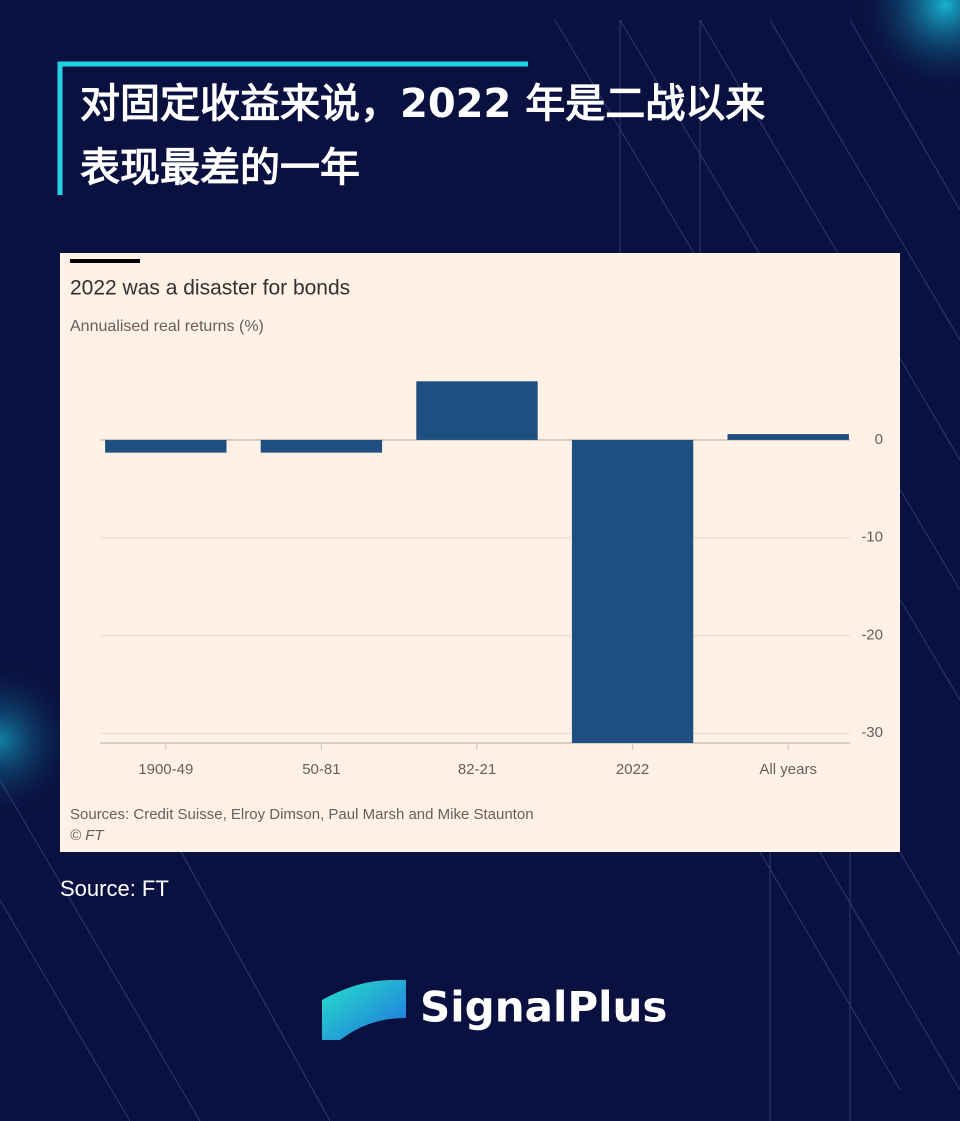 This screenshot has width=960, height=1121. Describe the element at coordinates (632, 769) in the screenshot. I see `x-tick-label: 2022` at that location.